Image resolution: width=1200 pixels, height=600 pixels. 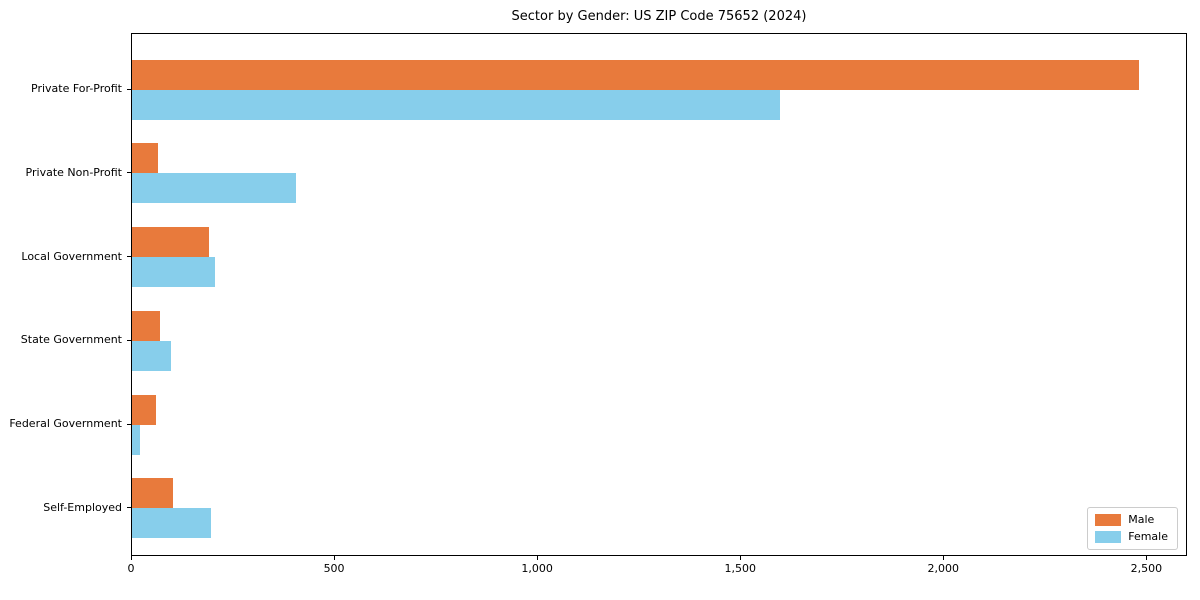 I want to click on y-tick-label: Federal Government, so click(x=65, y=424).